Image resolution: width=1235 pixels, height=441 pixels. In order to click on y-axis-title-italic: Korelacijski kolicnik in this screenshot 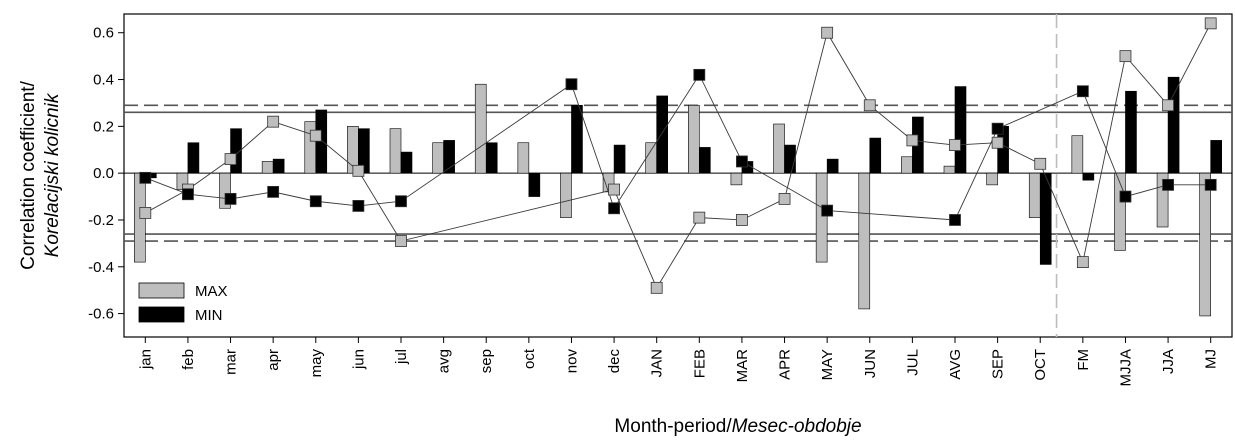, I will do `click(52, 174)`.